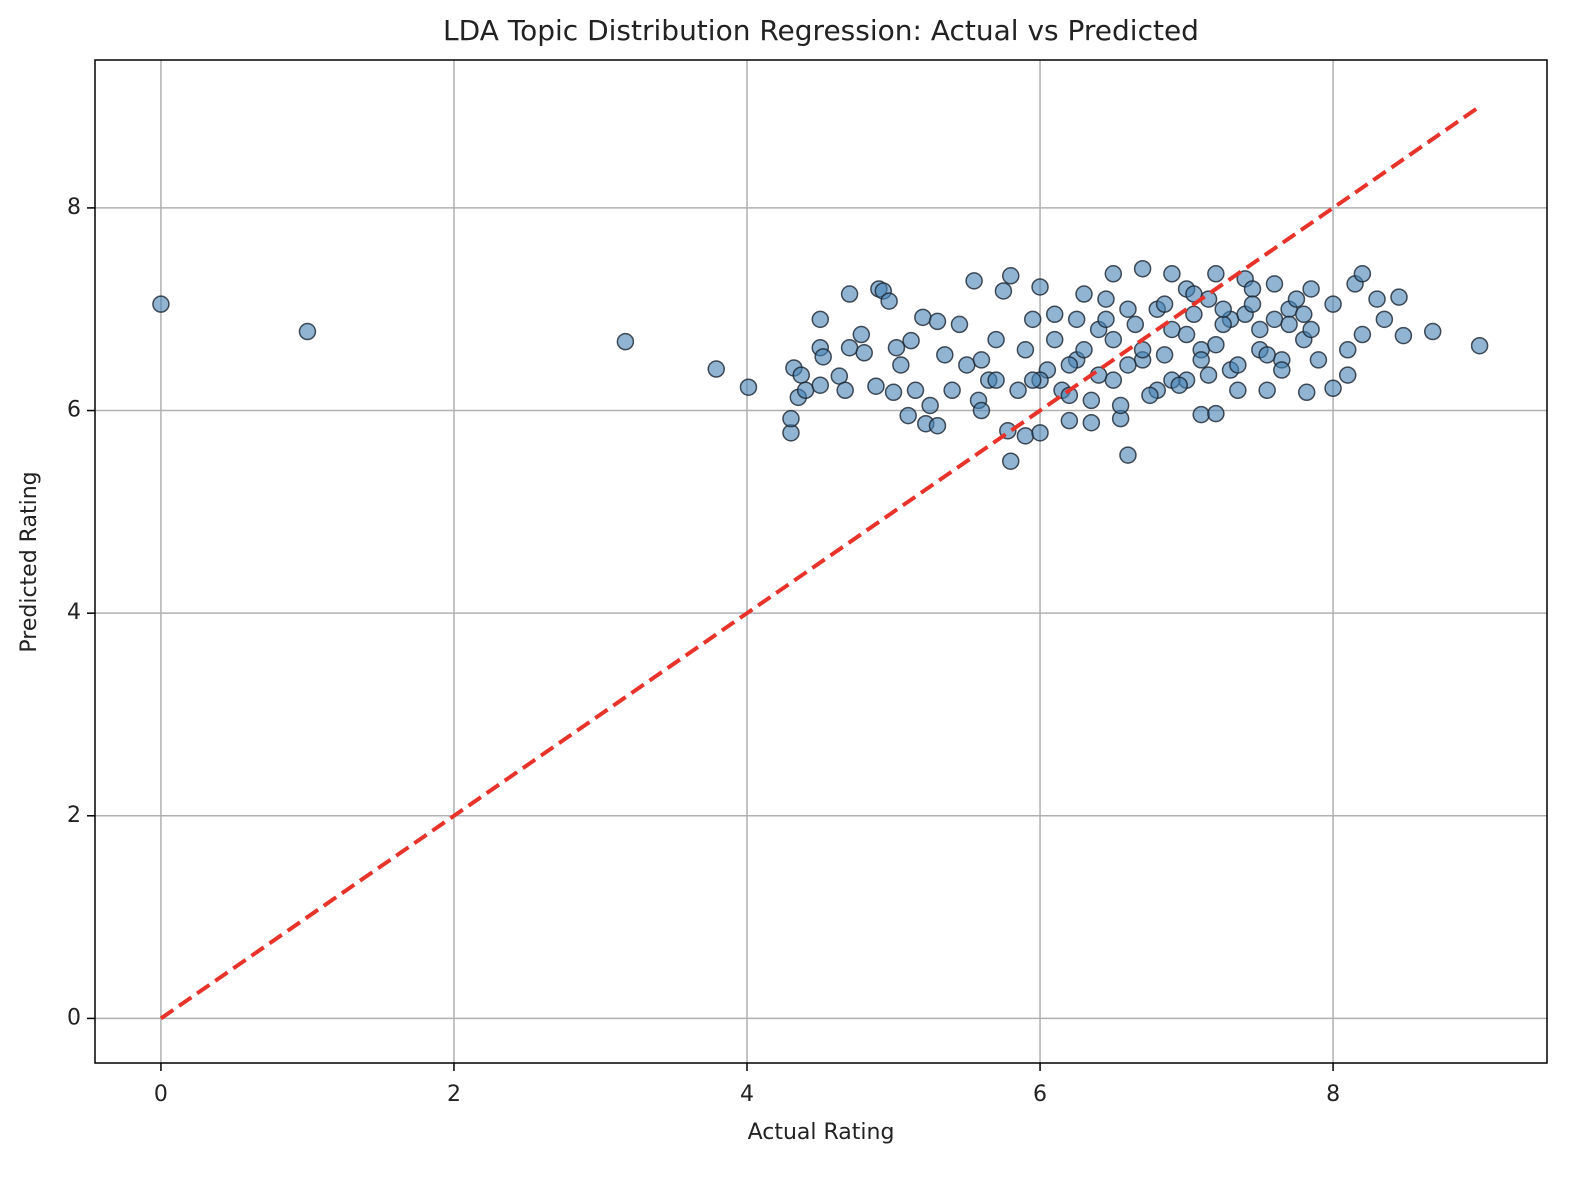  I want to click on y-tick-label: 0, so click(74, 1017).